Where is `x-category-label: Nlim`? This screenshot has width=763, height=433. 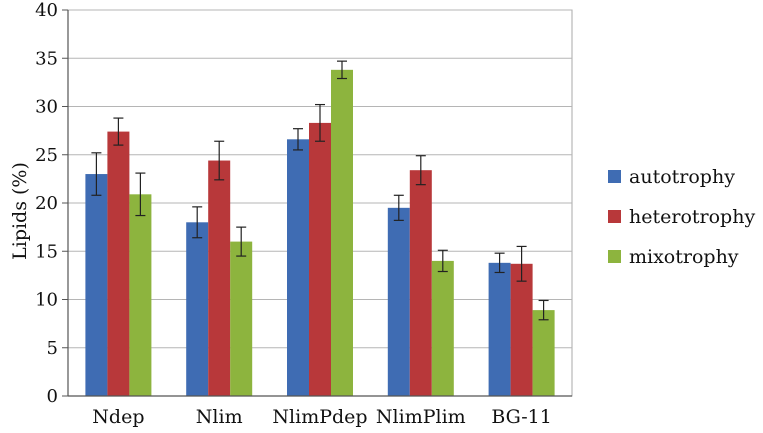
x-category-label: Nlim is located at coordinates (219, 417).